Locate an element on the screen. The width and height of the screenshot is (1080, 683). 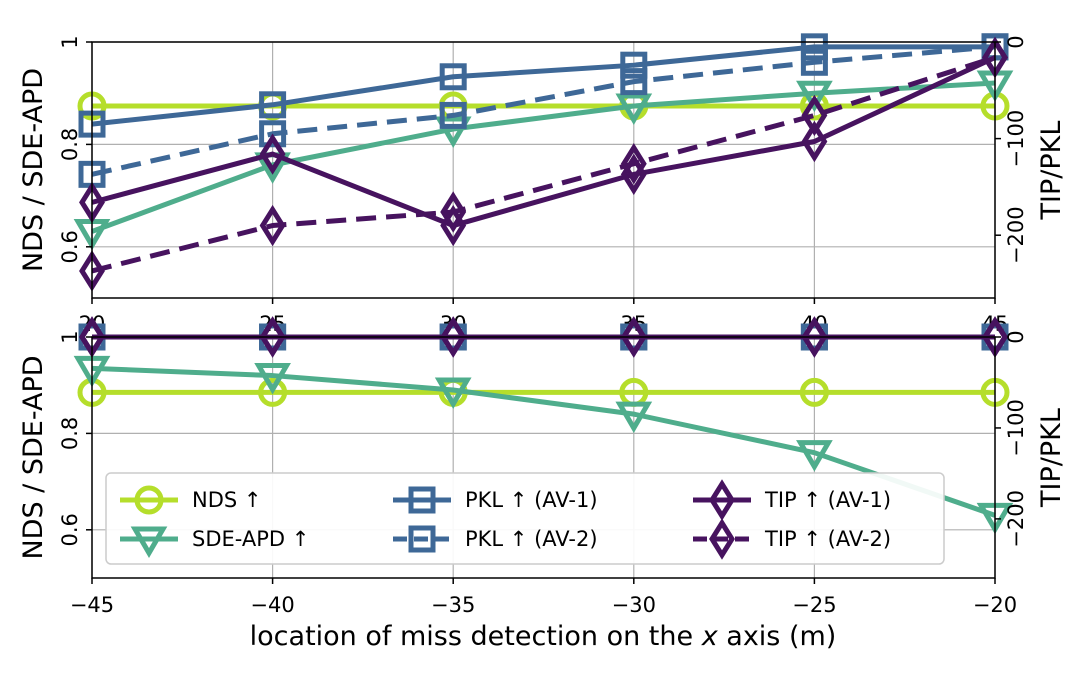
legend-entry: PKL ↑ (AV-2) is located at coordinates (495, 539).